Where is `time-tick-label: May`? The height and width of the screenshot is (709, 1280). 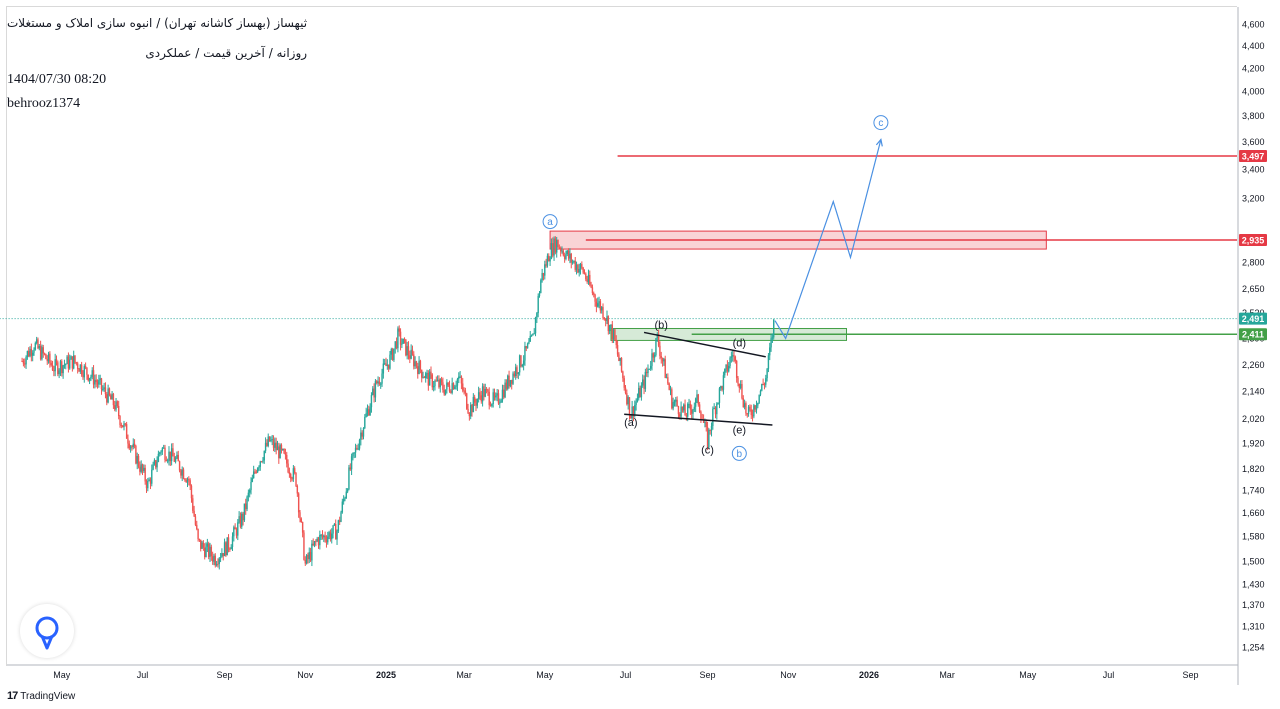 time-tick-label: May is located at coordinates (1028, 675).